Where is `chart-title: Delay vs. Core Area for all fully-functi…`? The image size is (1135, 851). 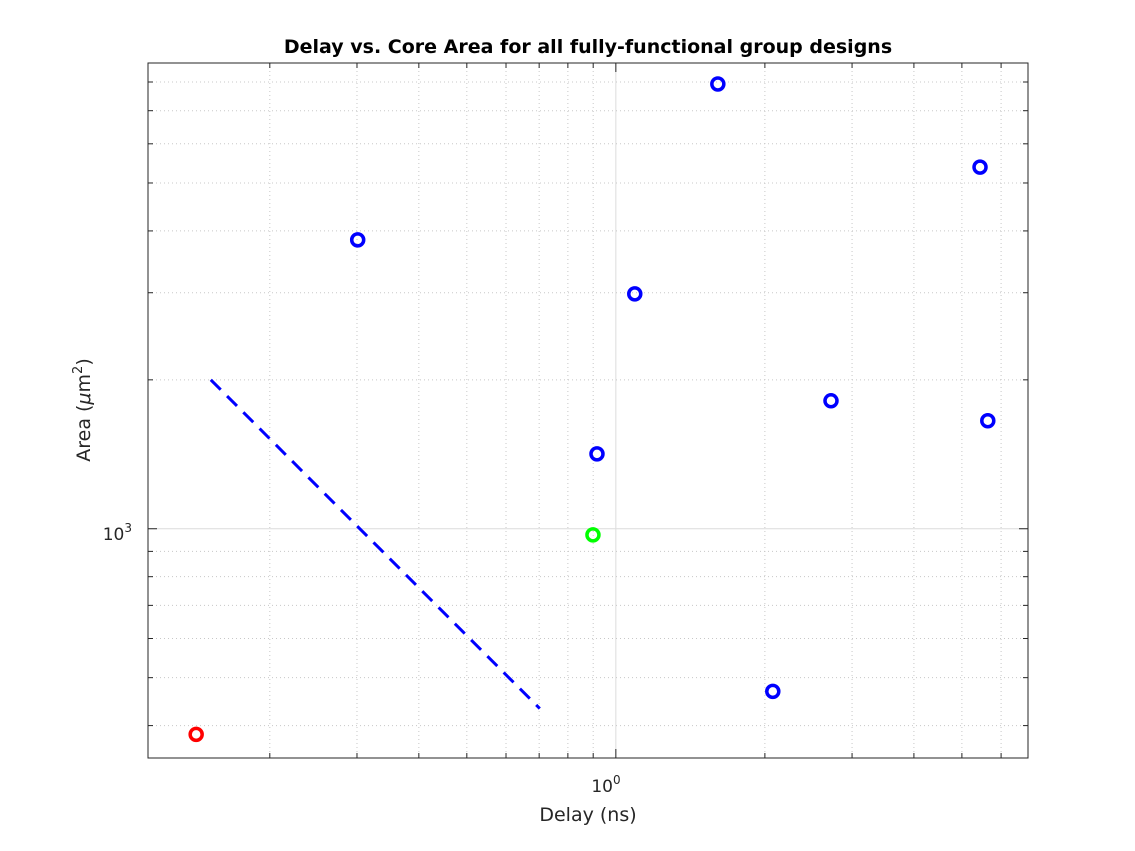
chart-title: Delay vs. Core Area for all fully-functi… is located at coordinates (588, 47).